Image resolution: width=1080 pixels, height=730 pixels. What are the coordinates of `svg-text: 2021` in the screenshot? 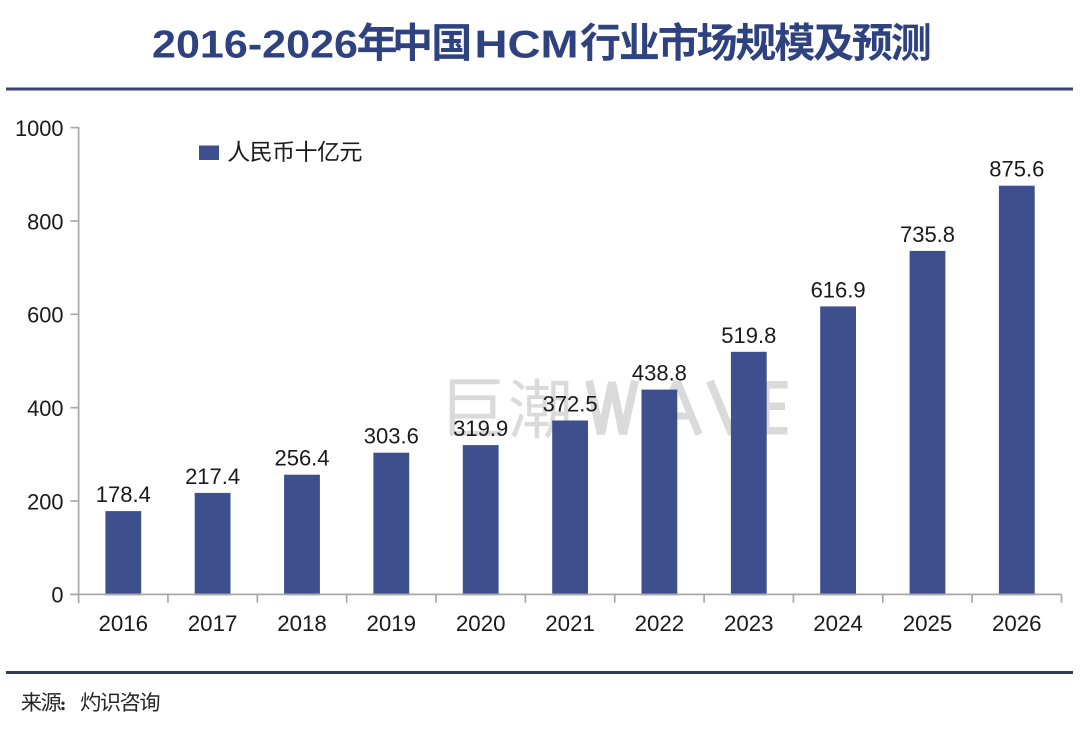 It's located at (570, 623).